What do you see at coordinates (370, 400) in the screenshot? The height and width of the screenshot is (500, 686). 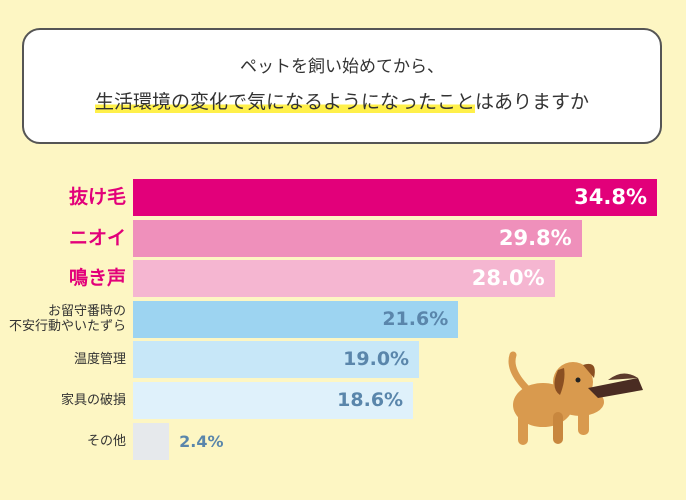 I see `value-label: 18.6%` at bounding box center [370, 400].